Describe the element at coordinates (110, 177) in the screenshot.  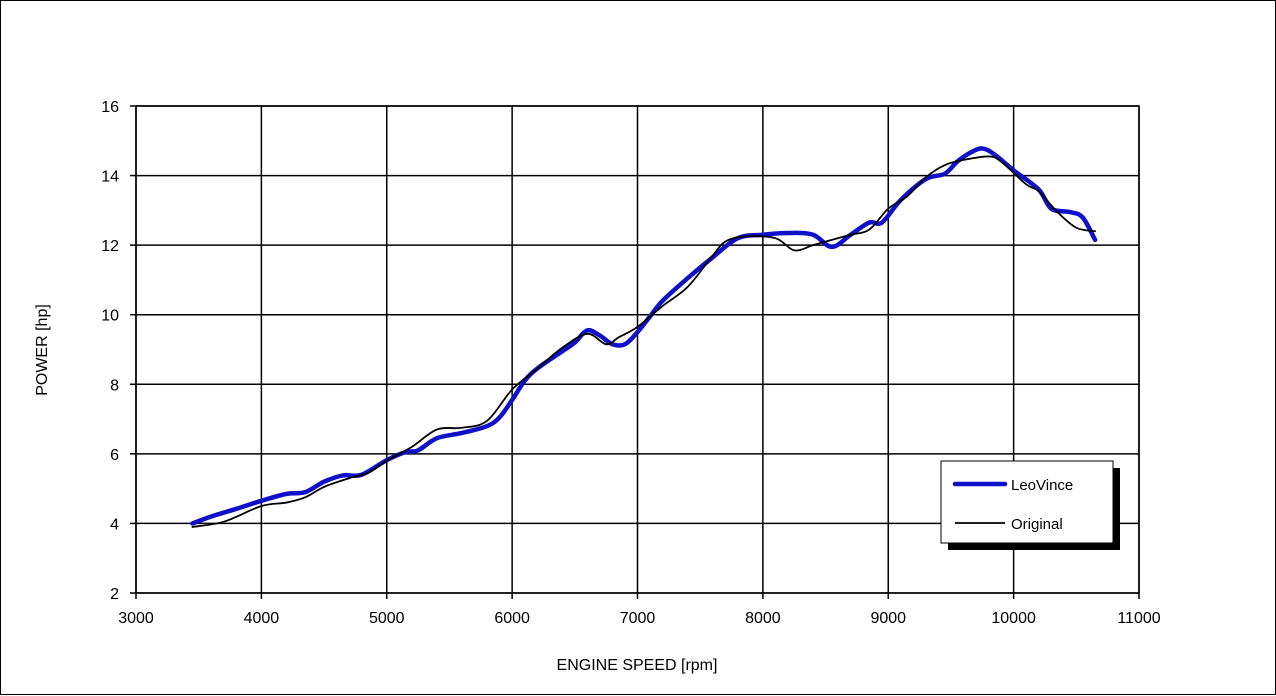
I see `y-tick-label: 14` at that location.